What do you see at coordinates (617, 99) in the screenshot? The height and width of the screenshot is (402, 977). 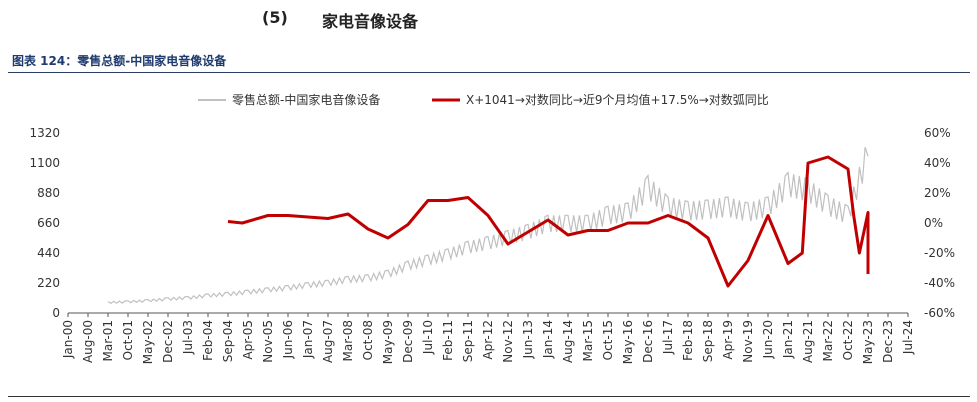 I see `legend-label-series2: X+1041→对数同比→近9个月均值+17.5%→对数弧同比` at bounding box center [617, 99].